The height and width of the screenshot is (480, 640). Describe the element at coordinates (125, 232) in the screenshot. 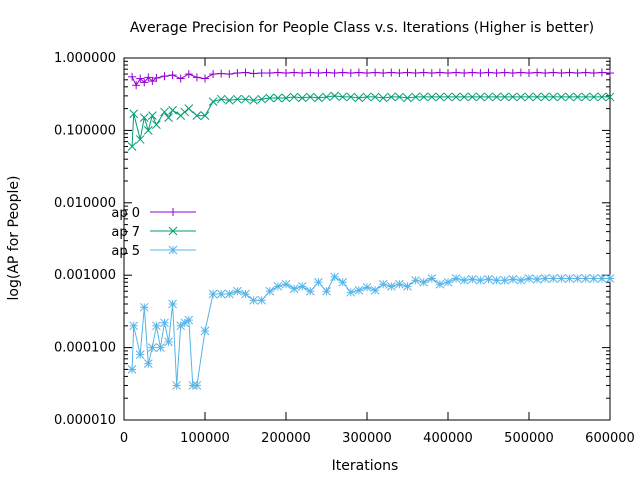

I see `legend-label: ap 7` at that location.